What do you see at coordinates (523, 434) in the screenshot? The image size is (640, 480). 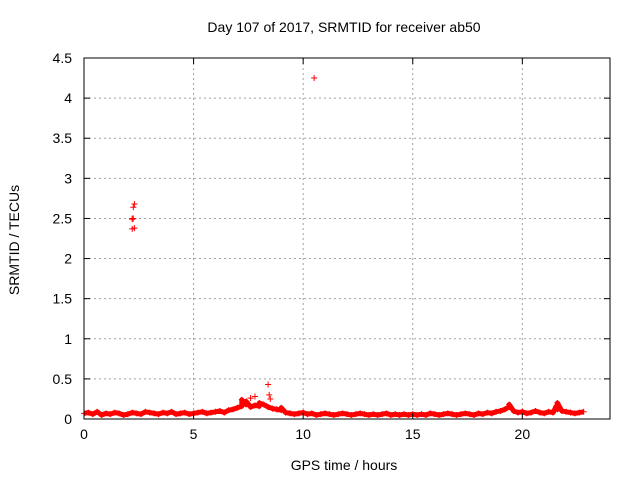 I see `x-tick-label: 20` at bounding box center [523, 434].